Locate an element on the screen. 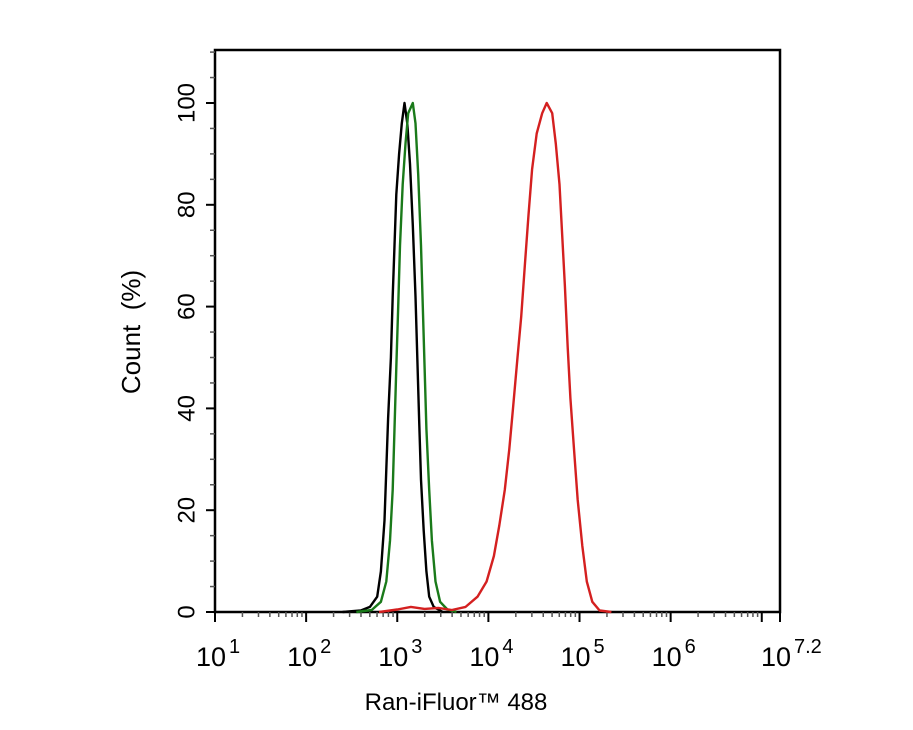 The height and width of the screenshot is (730, 913). y-tick-label: 40 is located at coordinates (186, 408).